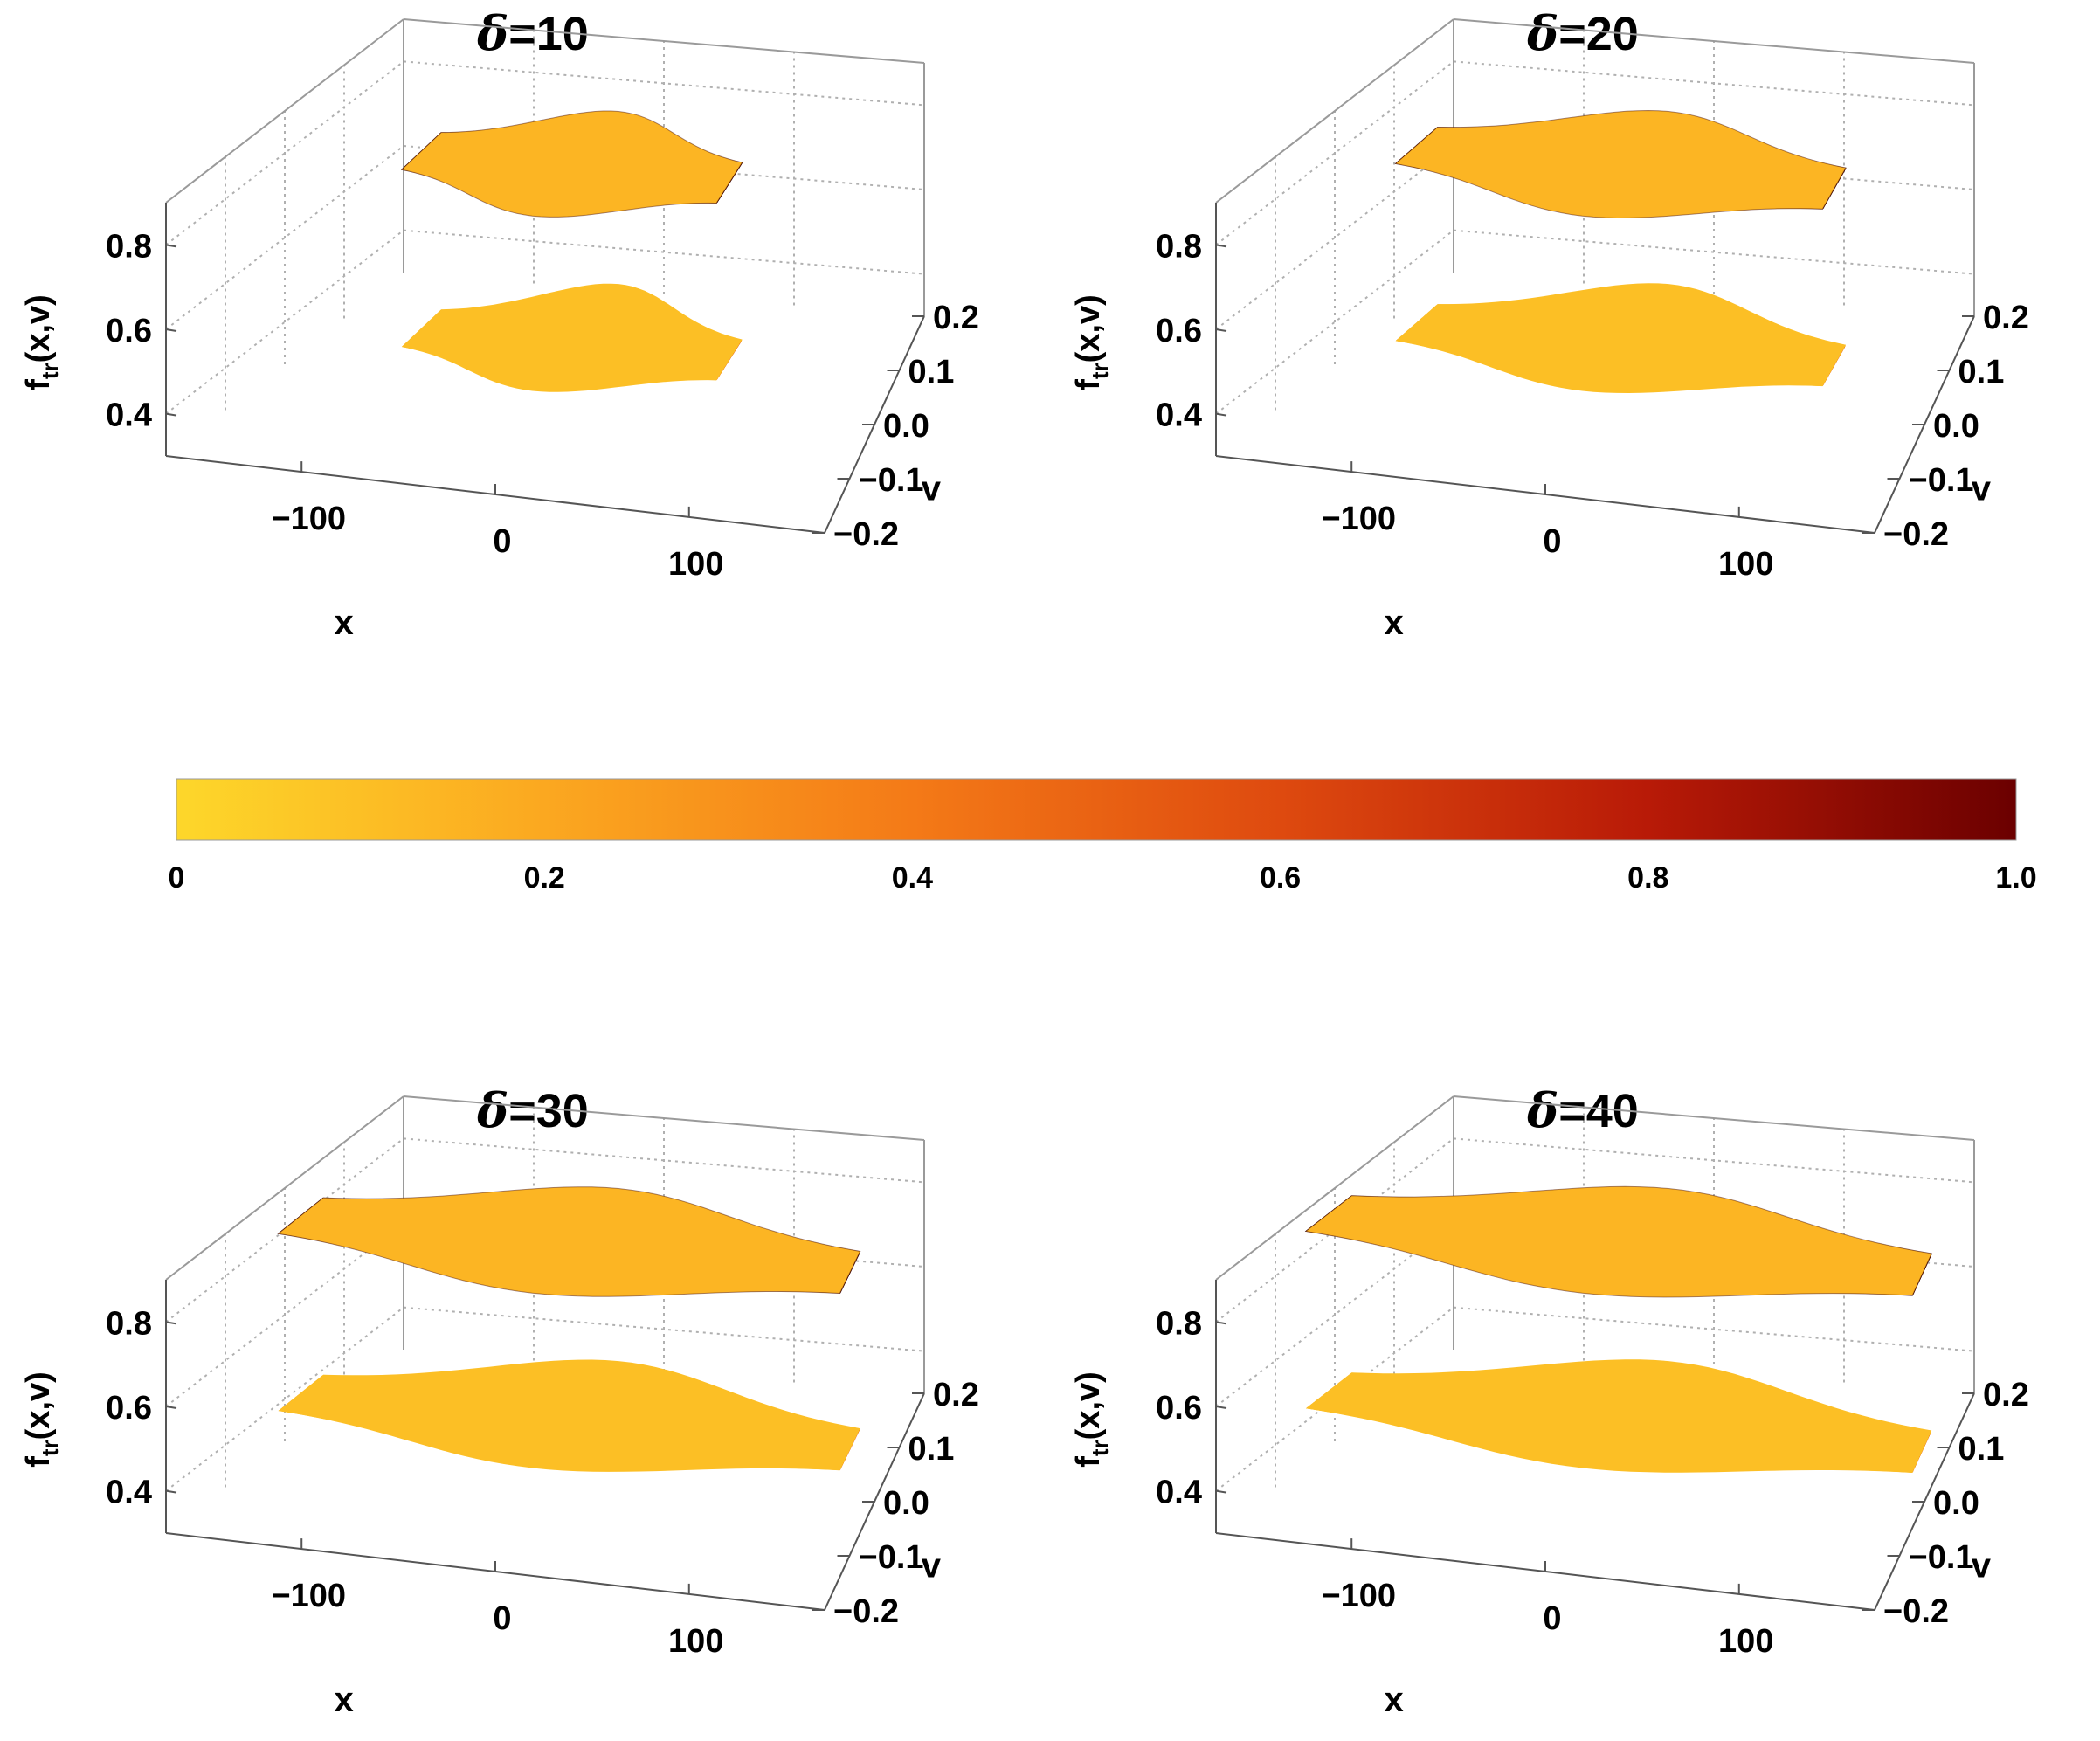  What do you see at coordinates (544, 878) in the screenshot?
I see `colorbar-tick-label: 0.2` at bounding box center [544, 878].